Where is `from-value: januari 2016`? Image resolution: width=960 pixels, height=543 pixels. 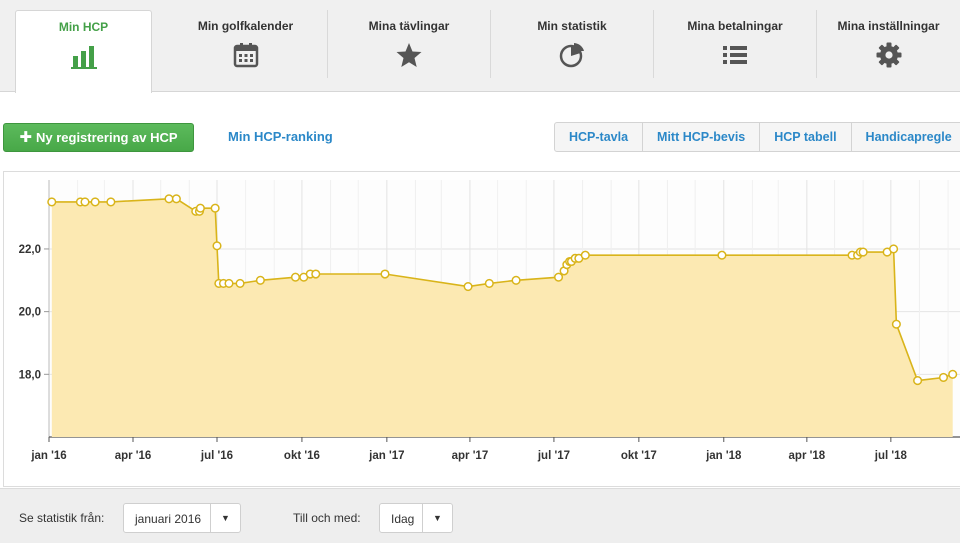 from-value: januari 2016 is located at coordinates (168, 519).